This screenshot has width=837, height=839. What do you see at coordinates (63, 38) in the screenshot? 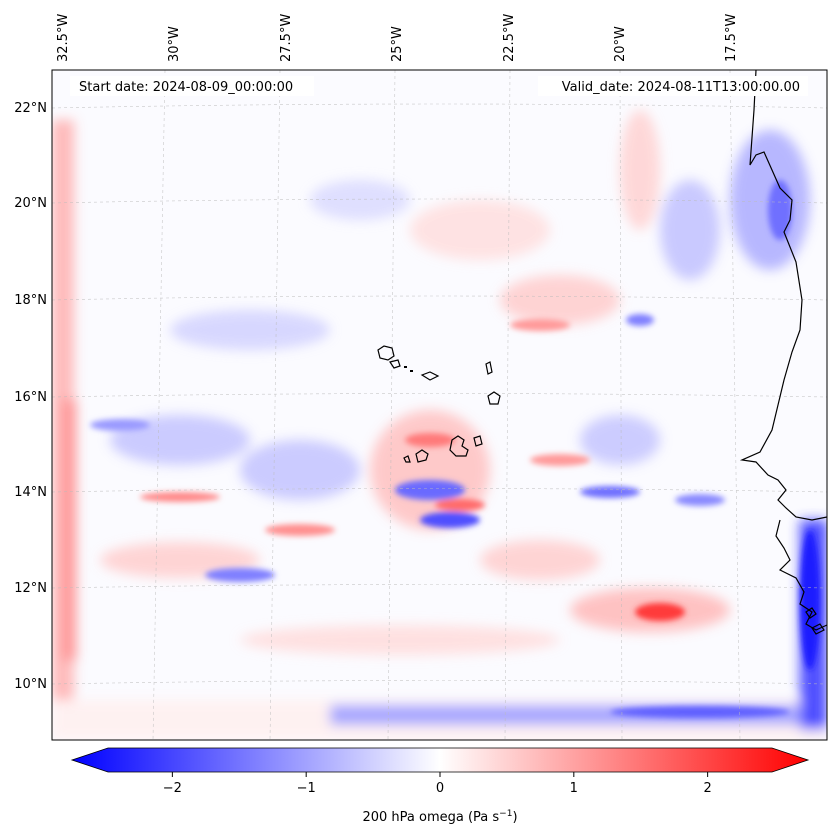
I see `lon-label: 32.5°W` at bounding box center [63, 38].